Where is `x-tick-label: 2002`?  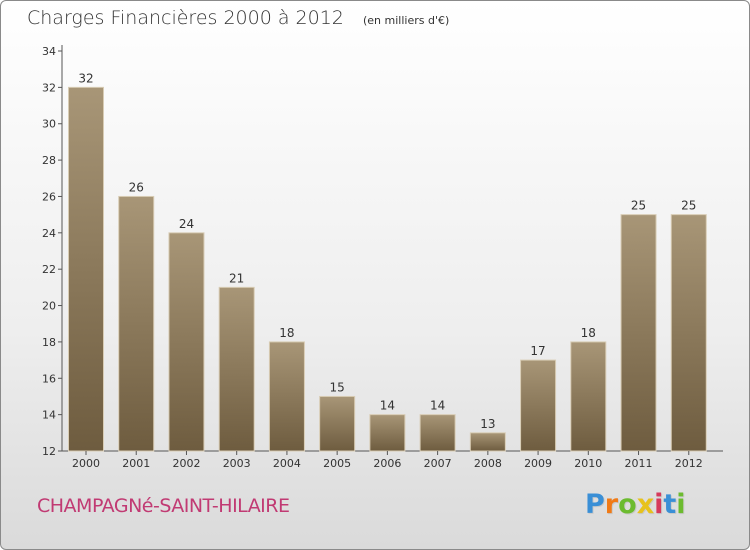 x-tick-label: 2002 is located at coordinates (186, 463).